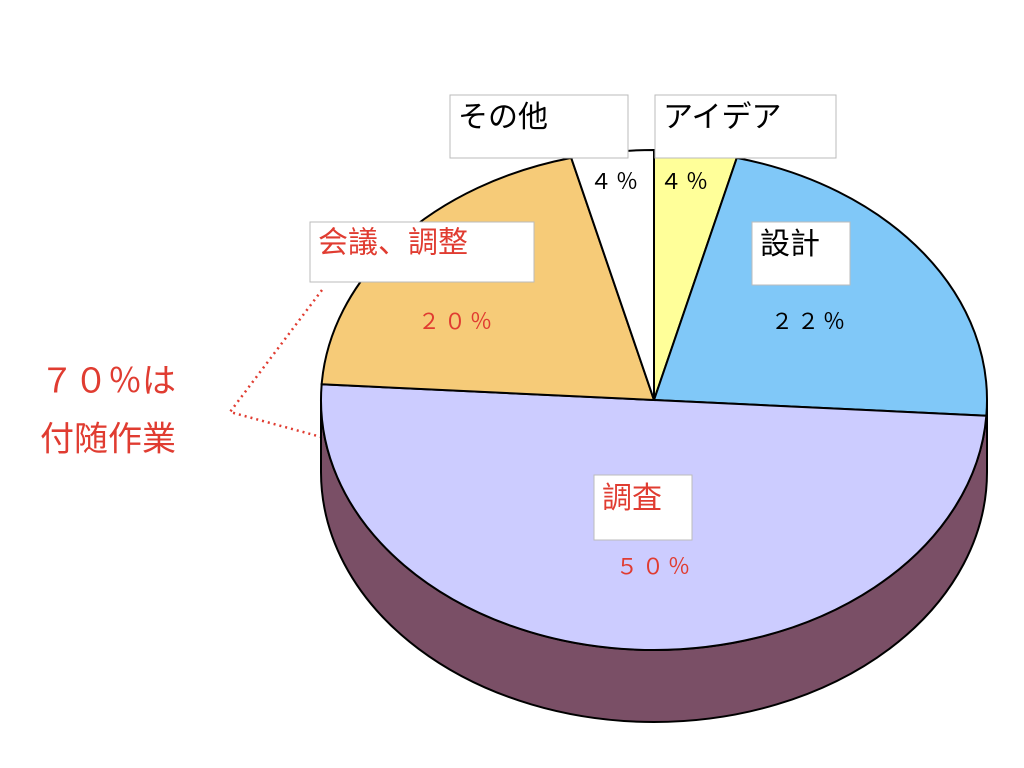  What do you see at coordinates (722, 117) in the screenshot?
I see `category-label: アイデア` at bounding box center [722, 117].